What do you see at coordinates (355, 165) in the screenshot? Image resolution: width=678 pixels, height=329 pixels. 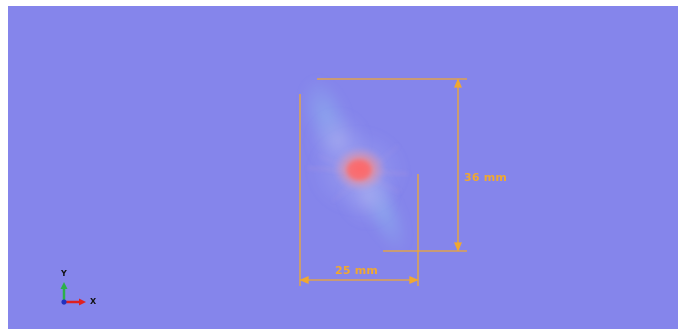 I see `plume-volume` at bounding box center [355, 165].